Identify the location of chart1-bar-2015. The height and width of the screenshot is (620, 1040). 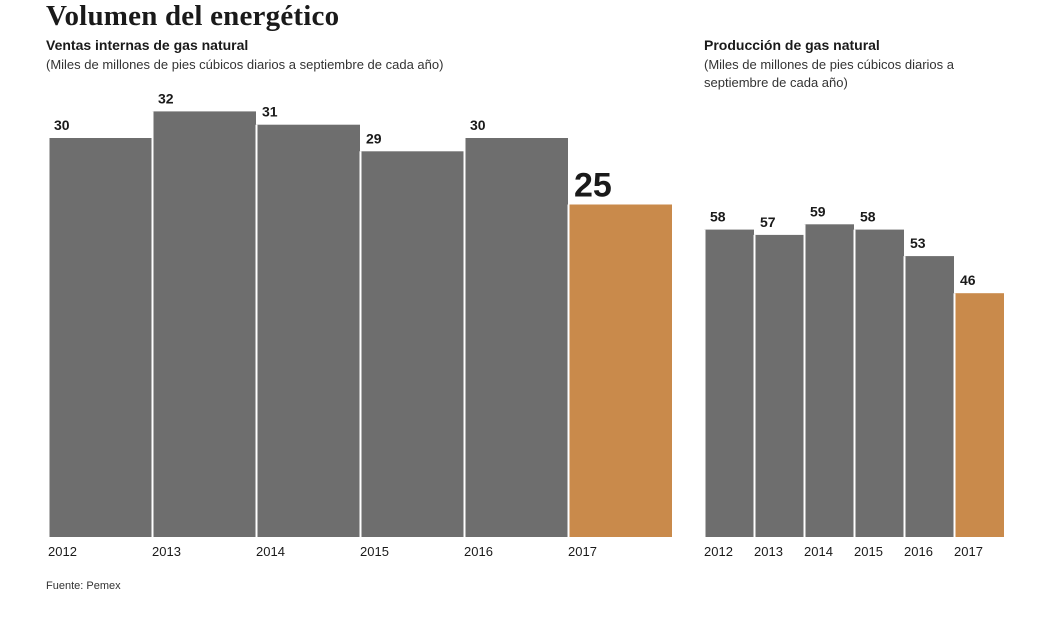
(412, 344).